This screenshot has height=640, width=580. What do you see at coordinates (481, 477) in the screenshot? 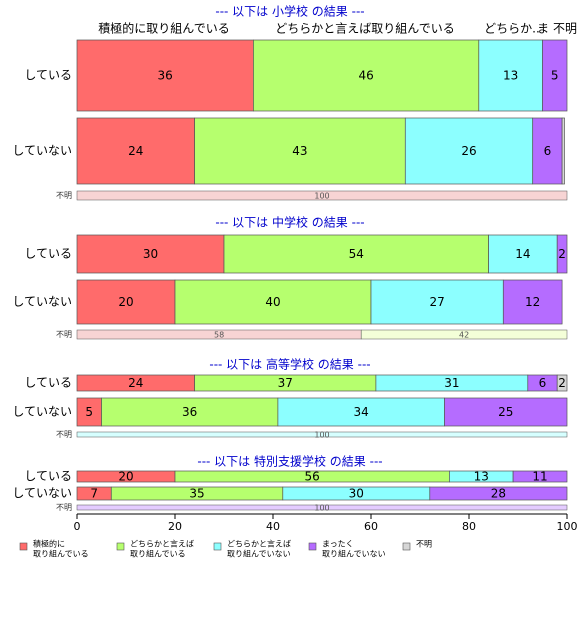
I see `bar-4-1-label-3: 13` at bounding box center [481, 477].